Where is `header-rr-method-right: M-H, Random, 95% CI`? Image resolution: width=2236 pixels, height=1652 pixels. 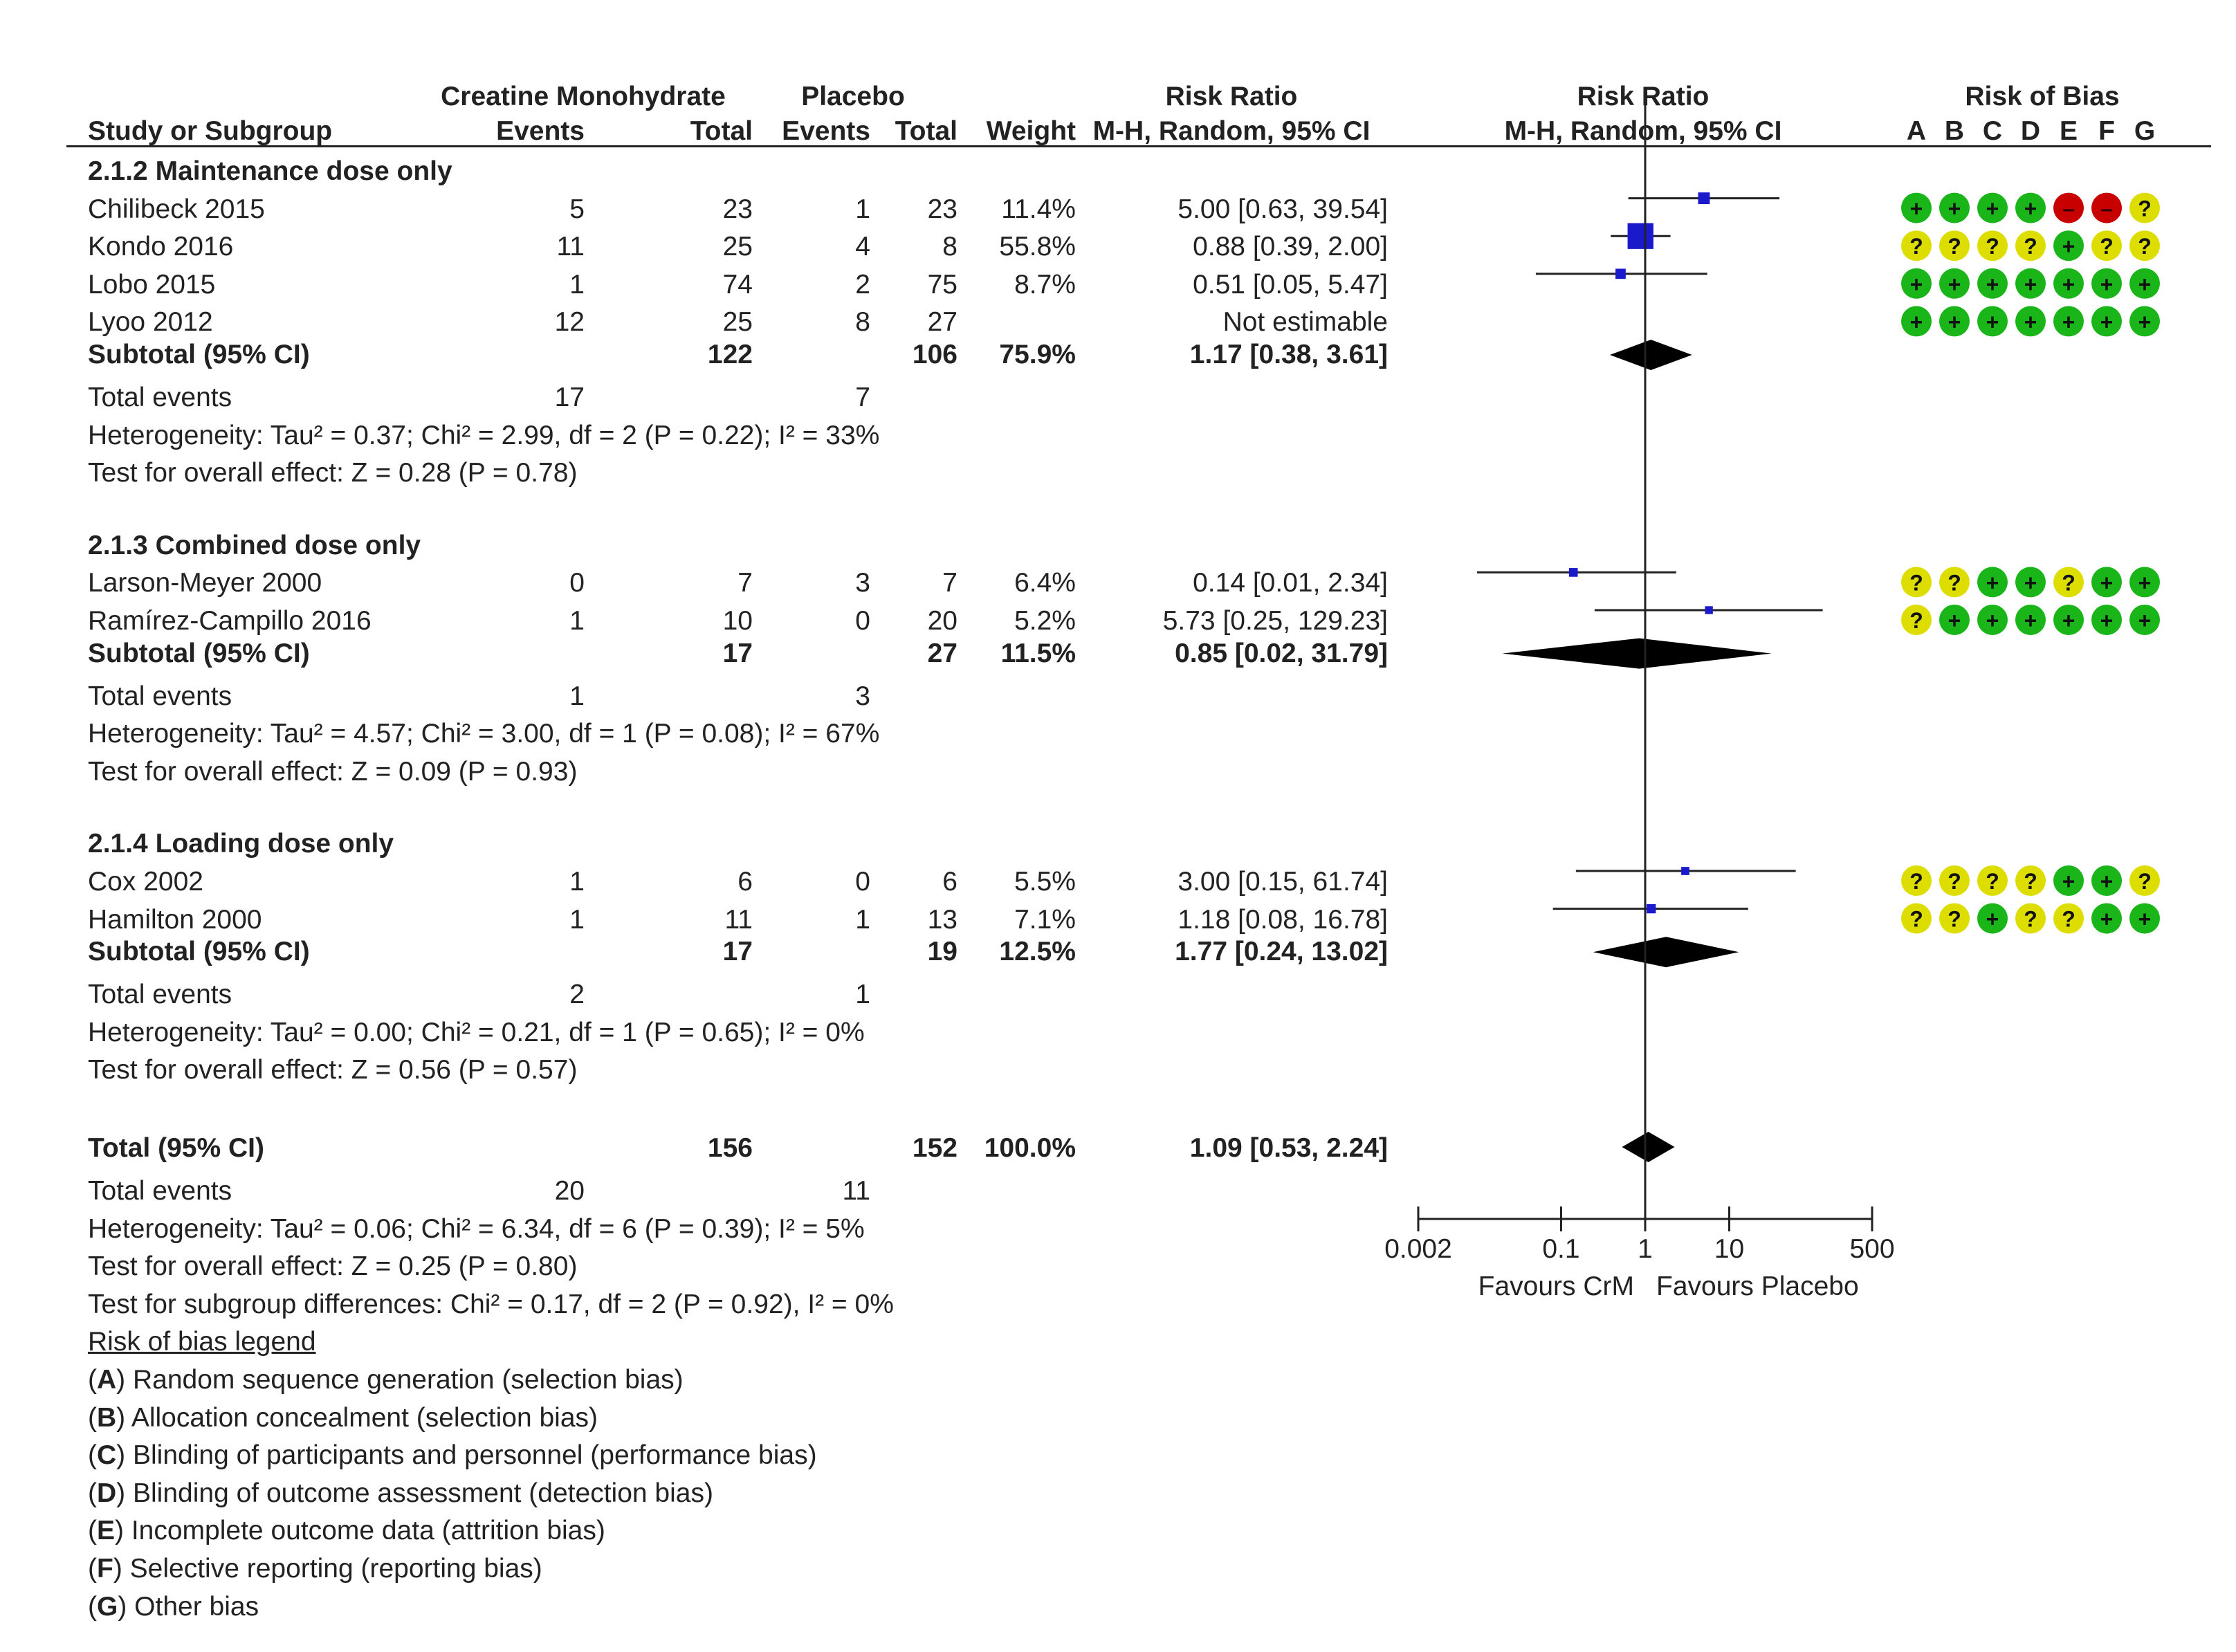
header-rr-method-right: M-H, Random, 95% CI is located at coordinates (1643, 131).